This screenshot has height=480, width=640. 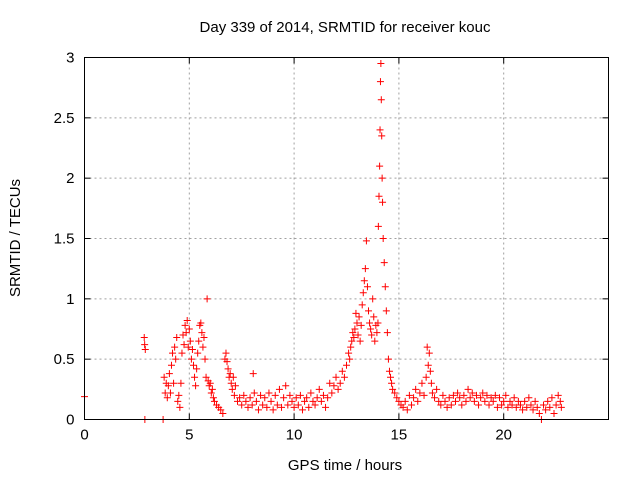 I want to click on x-axis-label: GPS time / hours, so click(x=345, y=465).